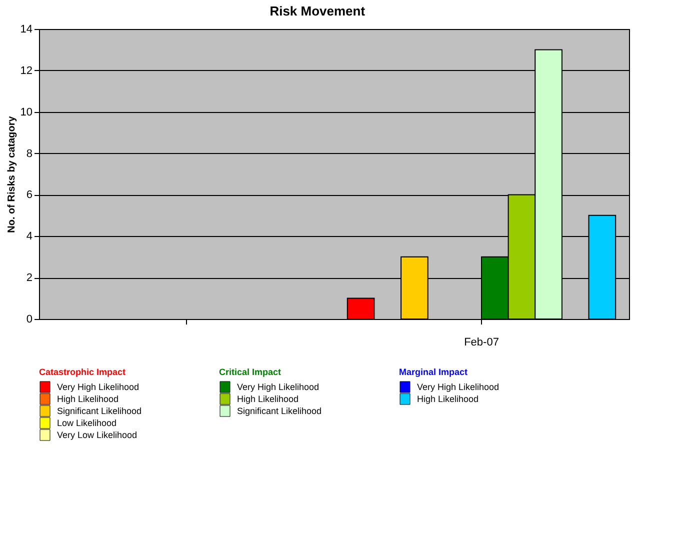  Describe the element at coordinates (26, 70) in the screenshot. I see `y-tick-label: 12` at that location.